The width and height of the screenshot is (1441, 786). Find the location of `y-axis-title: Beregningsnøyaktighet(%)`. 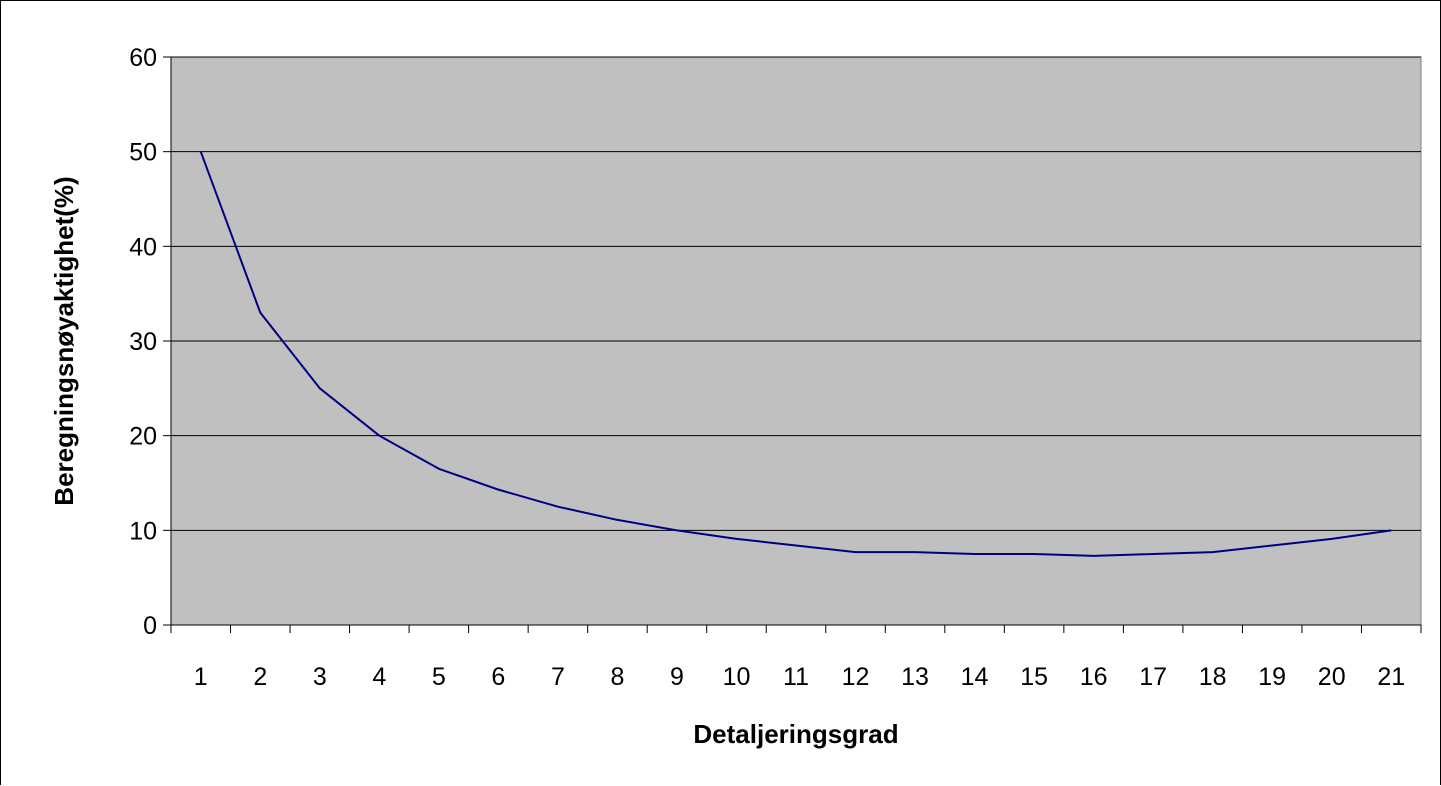

y-axis-title: Beregningsnøyaktighet(%) is located at coordinates (64, 340).